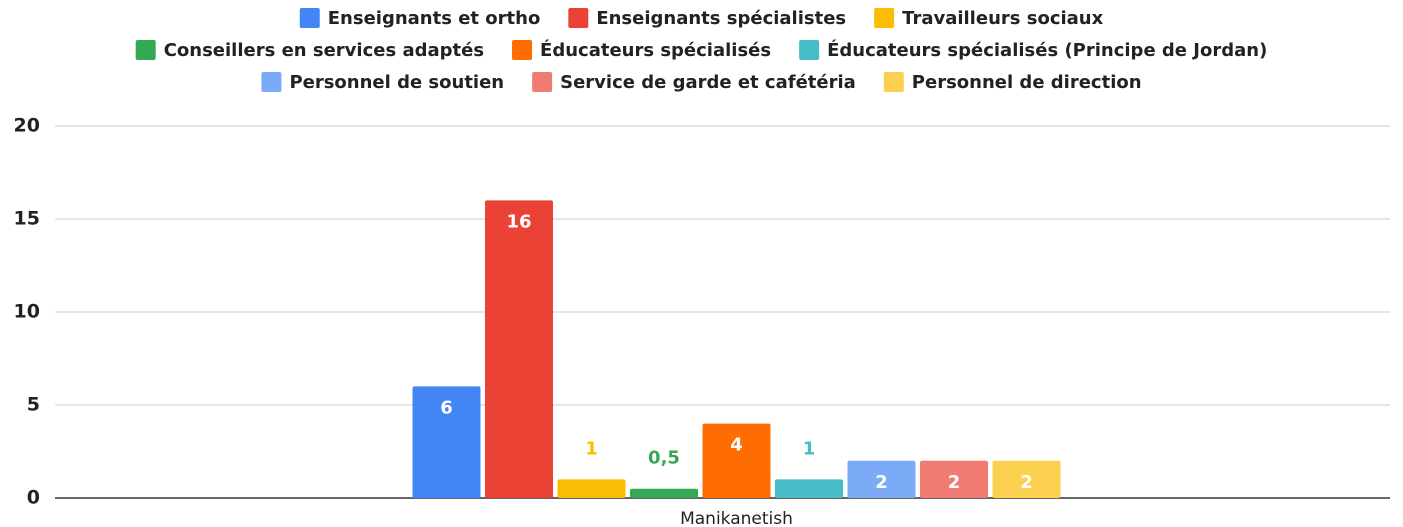 This screenshot has height=527, width=1403. I want to click on y-tick-label: 20, so click(27, 126).